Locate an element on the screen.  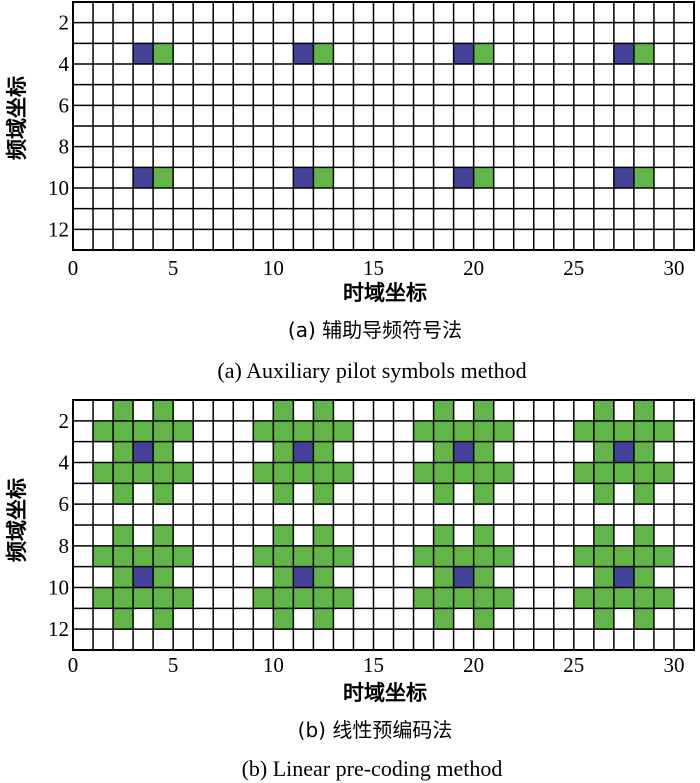
y-tick-label: 12 is located at coordinates (58, 629).